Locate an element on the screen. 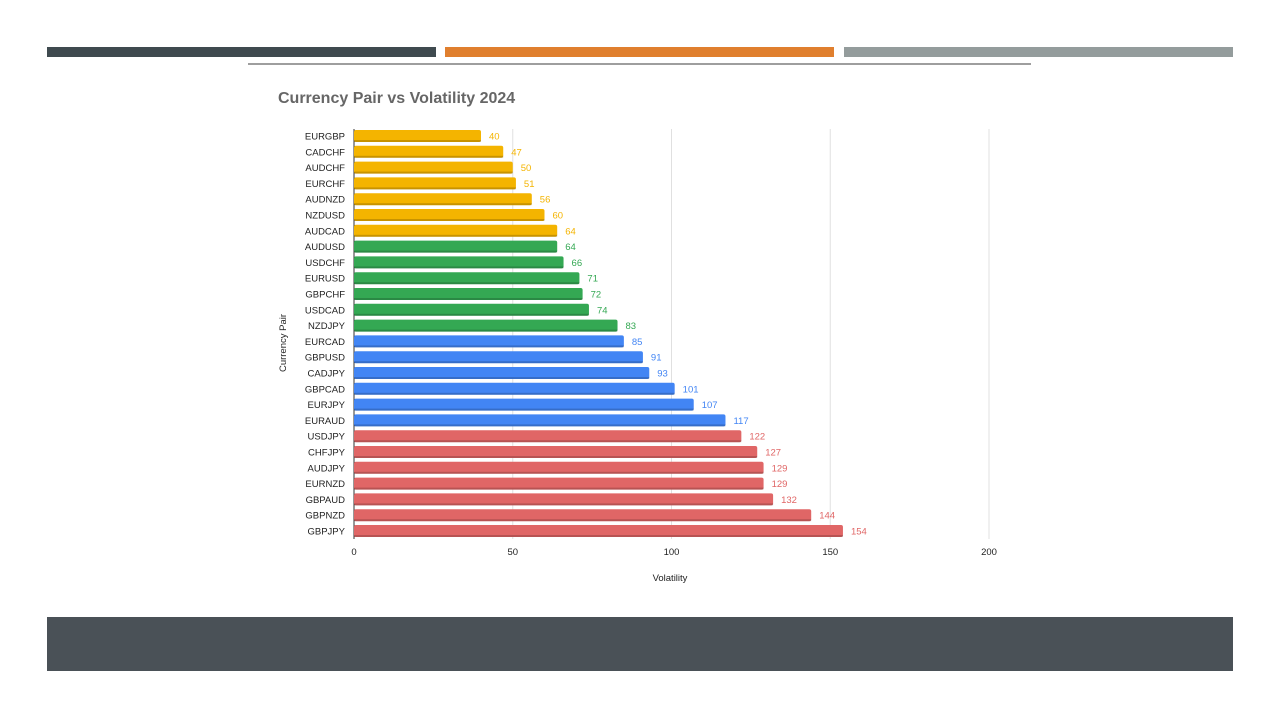 This screenshot has width=1280, height=720. bar-eurjpy is located at coordinates (524, 404).